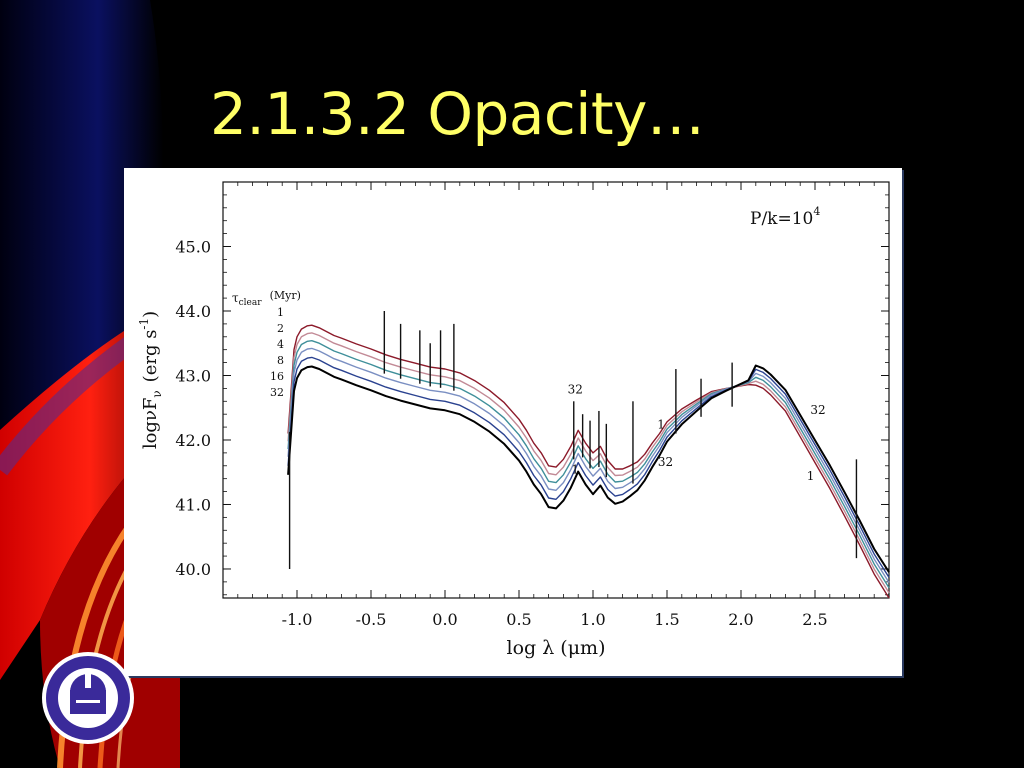  What do you see at coordinates (280, 344) in the screenshot?
I see `legend-entry: 4` at bounding box center [280, 344].